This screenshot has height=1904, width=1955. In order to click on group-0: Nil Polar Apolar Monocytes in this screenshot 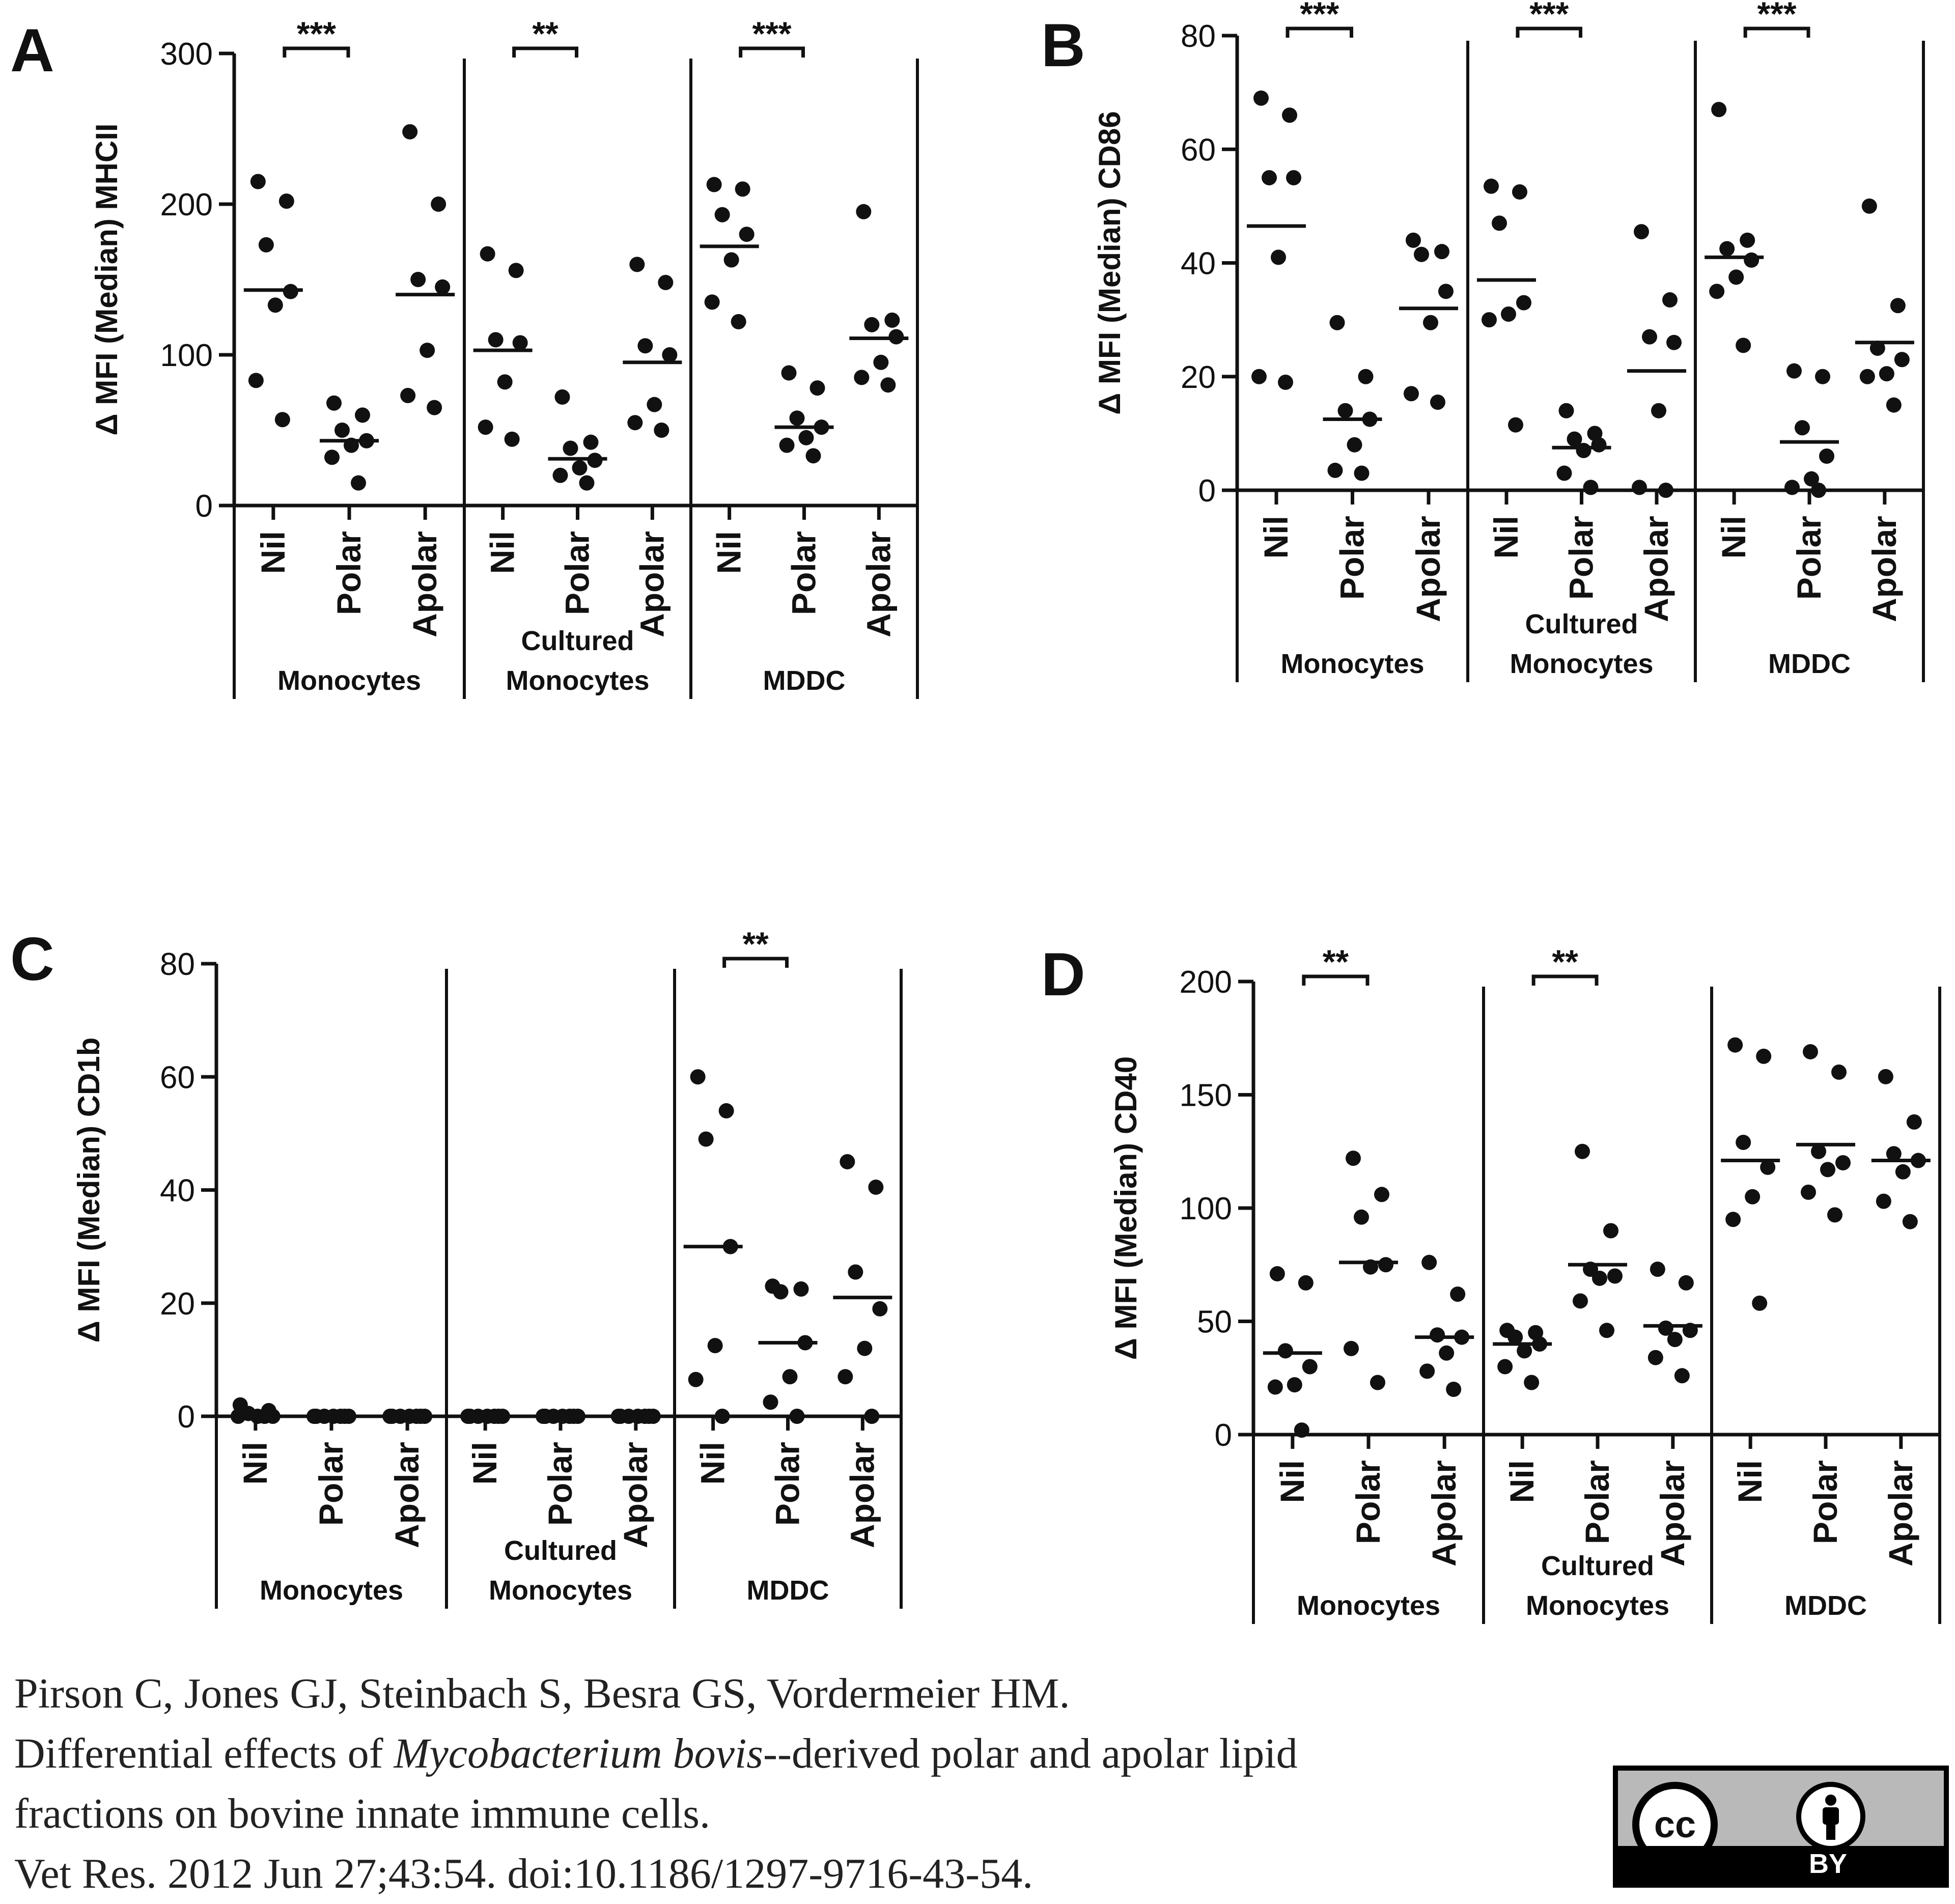, I will do `click(332, 1501)`.